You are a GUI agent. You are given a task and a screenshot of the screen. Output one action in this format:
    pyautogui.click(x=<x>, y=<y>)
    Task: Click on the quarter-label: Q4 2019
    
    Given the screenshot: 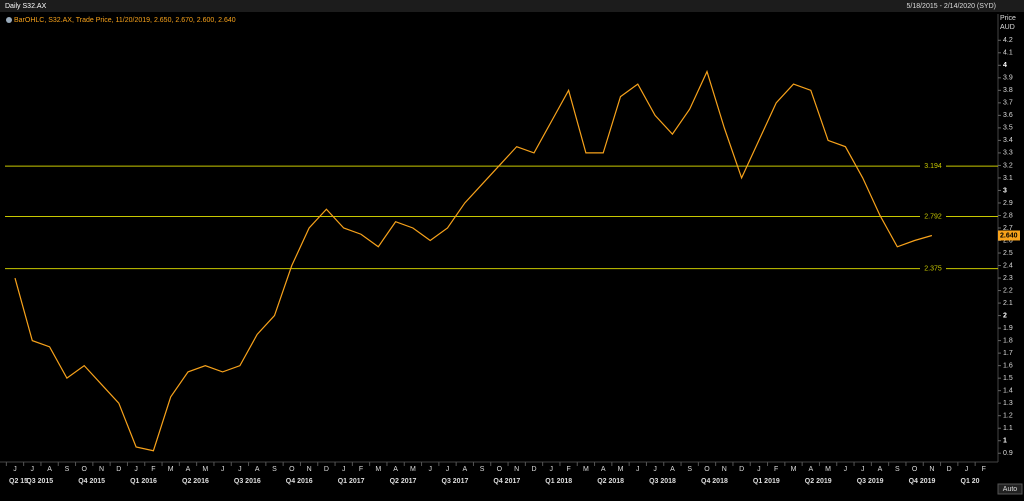 What is the action you would take?
    pyautogui.click(x=922, y=481)
    